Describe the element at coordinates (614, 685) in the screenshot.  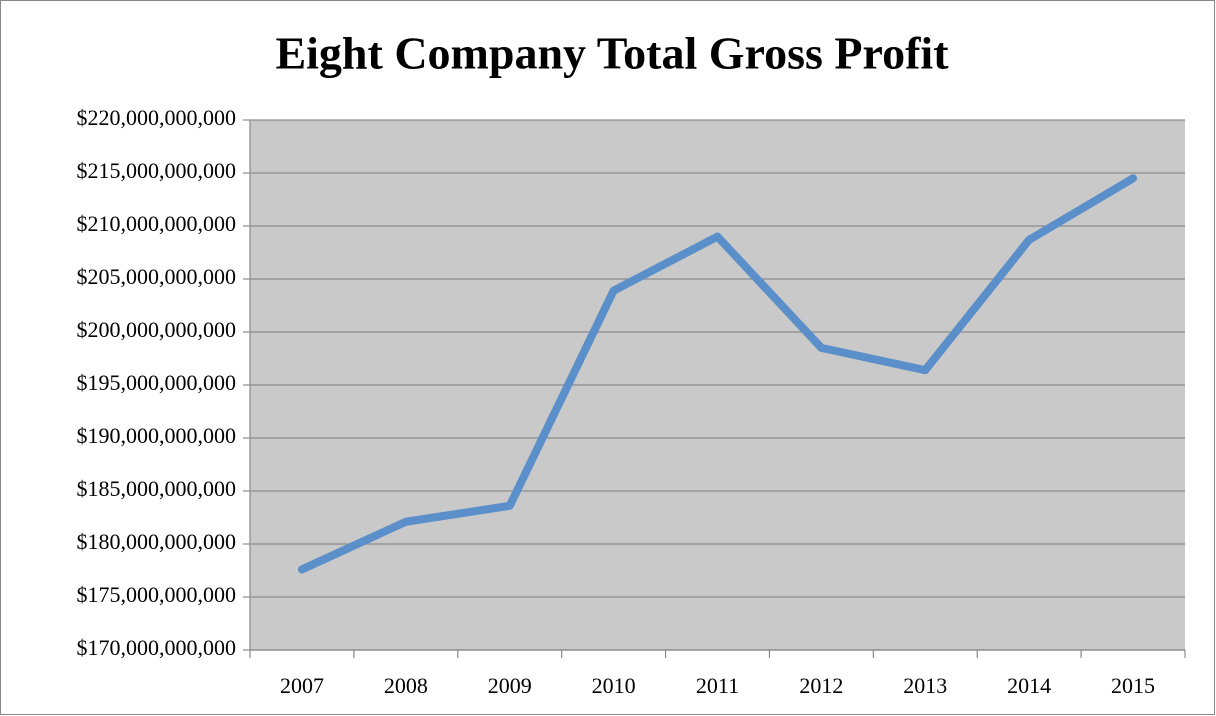
I see `x-tick-label: 2010` at that location.